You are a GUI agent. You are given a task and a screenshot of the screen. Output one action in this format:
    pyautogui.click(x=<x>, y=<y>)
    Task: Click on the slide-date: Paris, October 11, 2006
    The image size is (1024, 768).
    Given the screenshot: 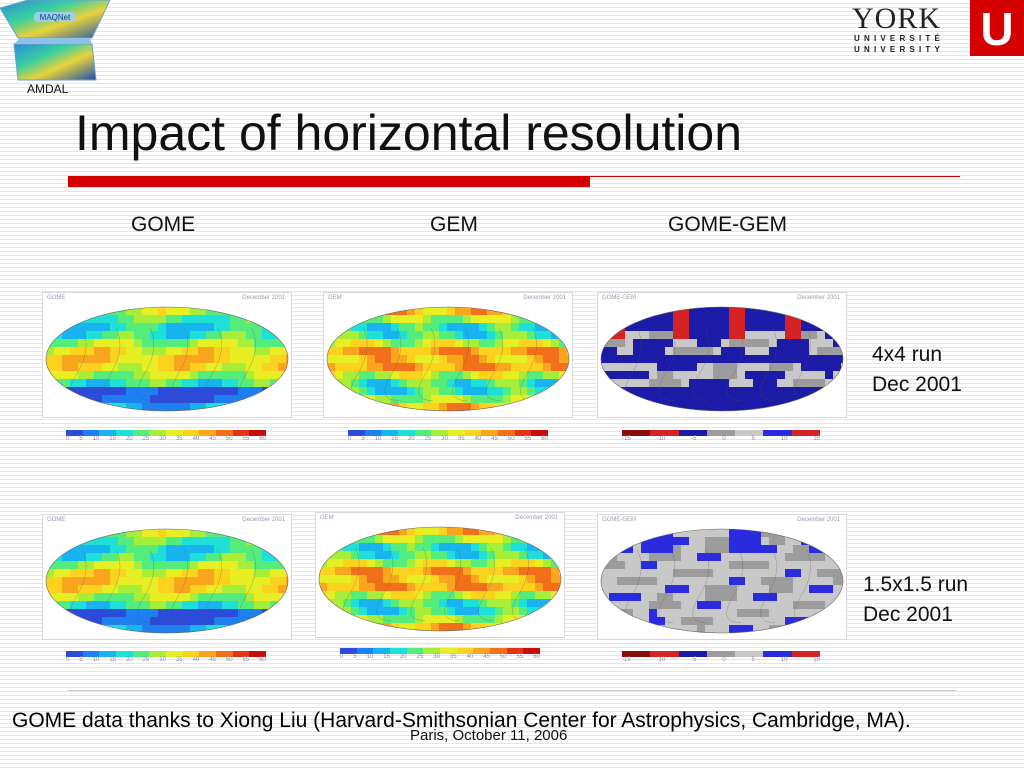 What is the action you would take?
    pyautogui.click(x=489, y=735)
    